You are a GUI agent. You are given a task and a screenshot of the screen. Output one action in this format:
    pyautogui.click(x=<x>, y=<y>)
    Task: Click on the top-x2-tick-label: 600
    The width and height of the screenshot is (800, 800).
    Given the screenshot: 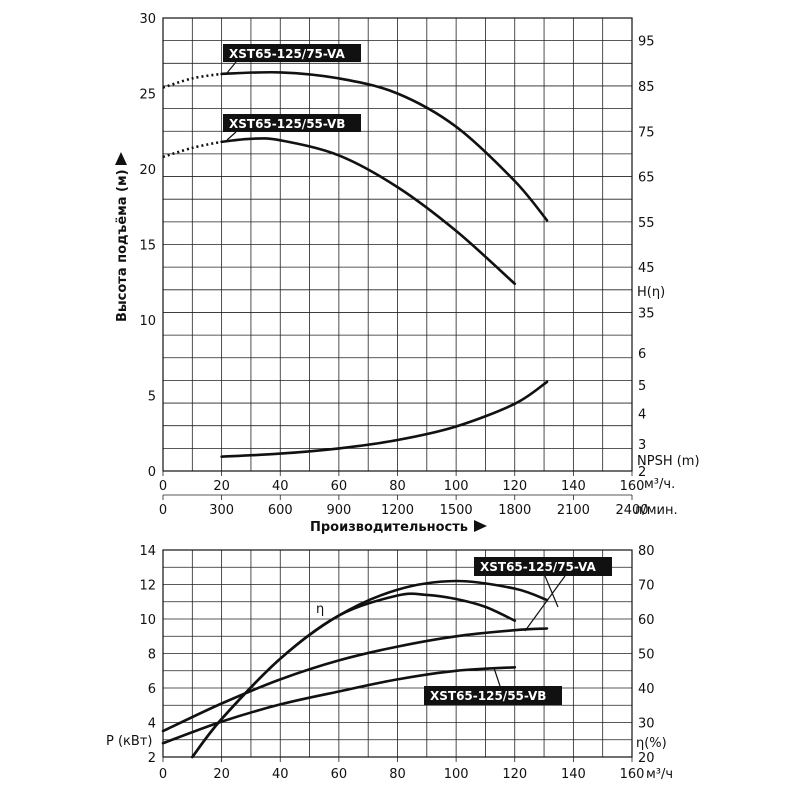 What is the action you would take?
    pyautogui.click(x=280, y=510)
    